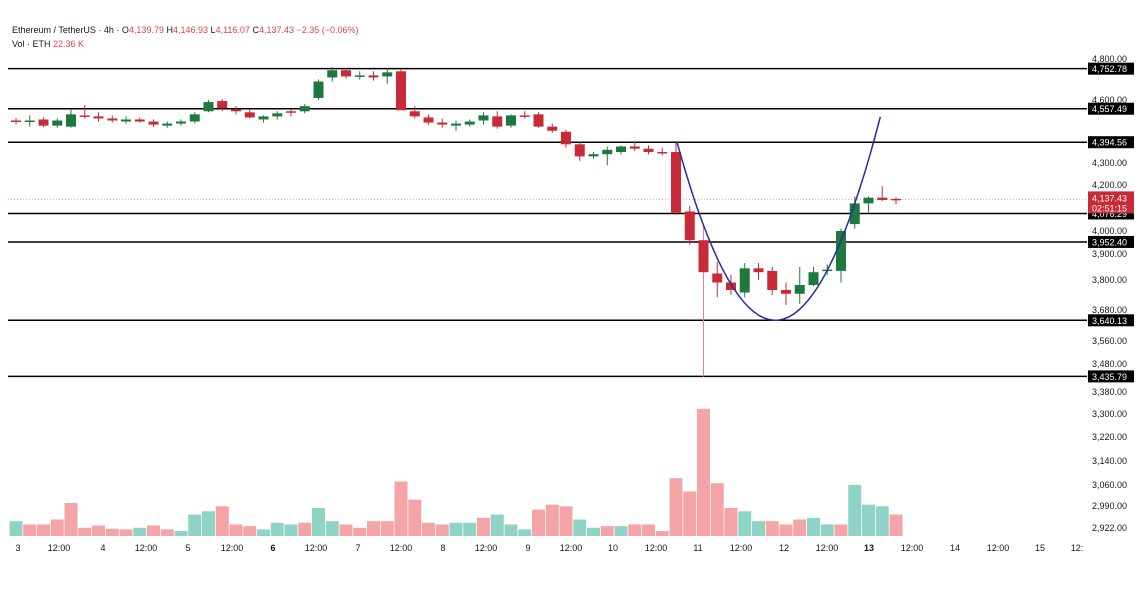 Image resolution: width=1143 pixels, height=600 pixels. I want to click on volume-label: Vol · ETH, so click(31, 44).